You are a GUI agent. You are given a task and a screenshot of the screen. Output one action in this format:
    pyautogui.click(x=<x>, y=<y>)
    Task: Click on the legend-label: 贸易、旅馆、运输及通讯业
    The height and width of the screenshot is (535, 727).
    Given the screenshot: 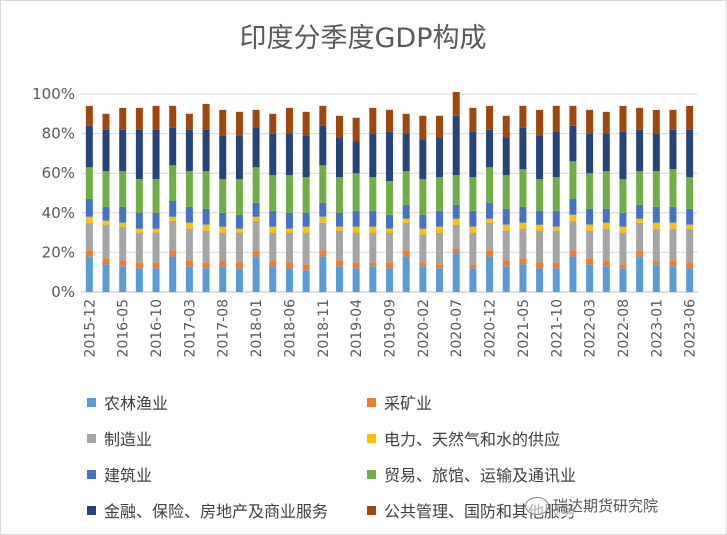 What is the action you would take?
    pyautogui.click(x=480, y=475)
    